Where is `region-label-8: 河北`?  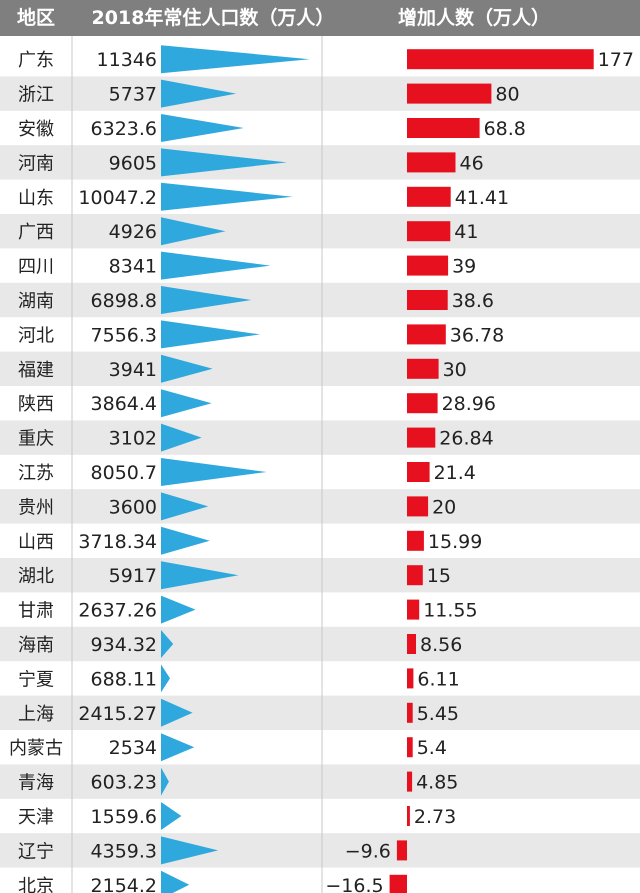
region-label-8: 河北 is located at coordinates (36, 335).